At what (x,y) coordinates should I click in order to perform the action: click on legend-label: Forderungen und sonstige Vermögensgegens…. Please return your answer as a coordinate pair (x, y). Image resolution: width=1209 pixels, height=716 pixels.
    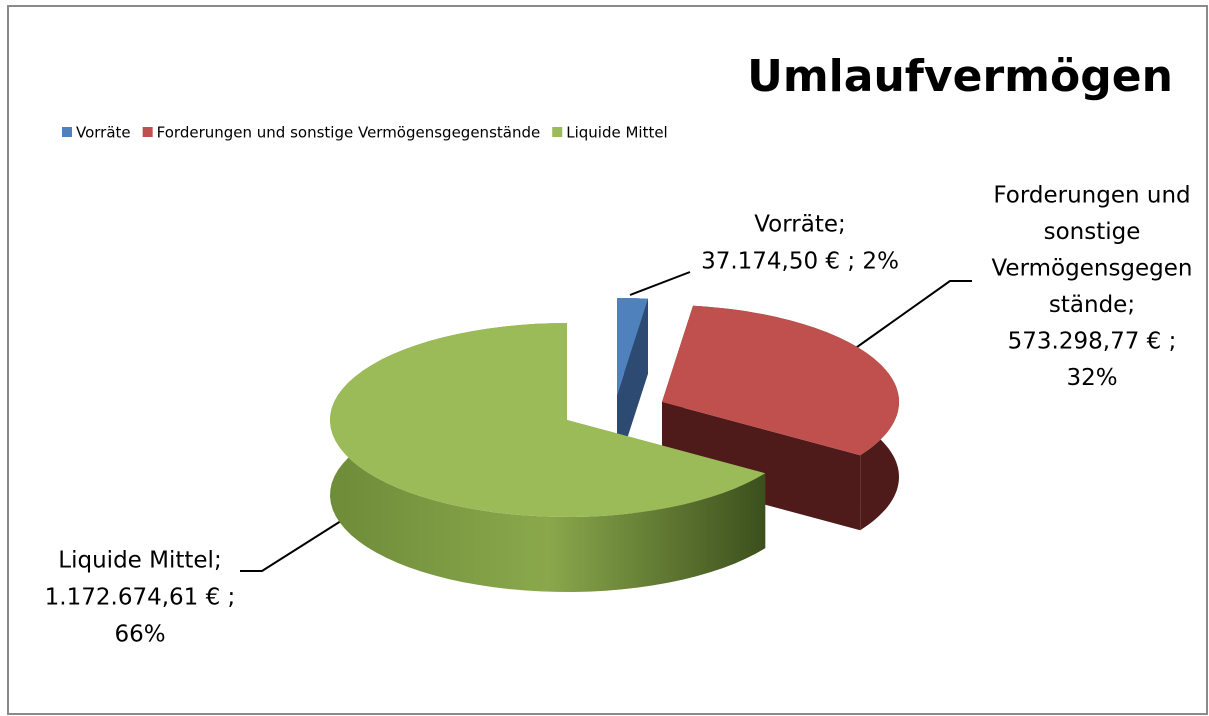
    Looking at the image, I should click on (349, 133).